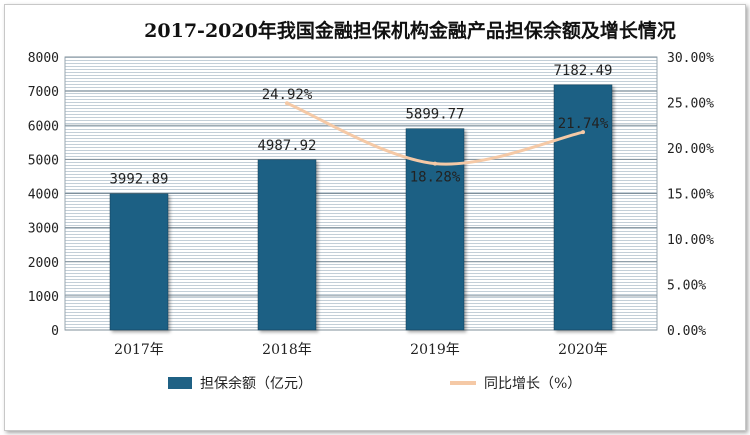 This screenshot has width=750, height=435. I want to click on x-tick-label: 2018年, so click(287, 350).